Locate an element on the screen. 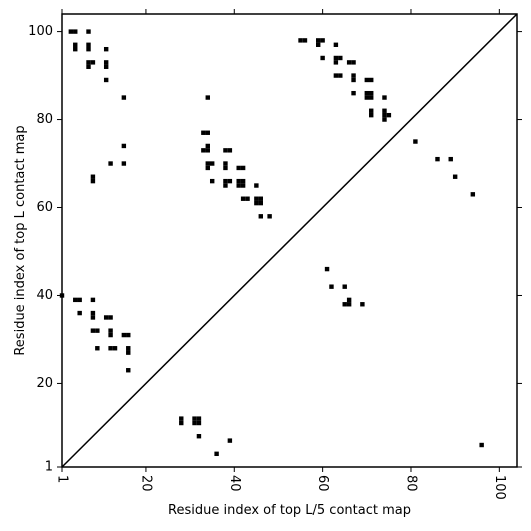 The image size is (531, 531). y-axis-label: Residue index of top L contact map is located at coordinates (20, 240).